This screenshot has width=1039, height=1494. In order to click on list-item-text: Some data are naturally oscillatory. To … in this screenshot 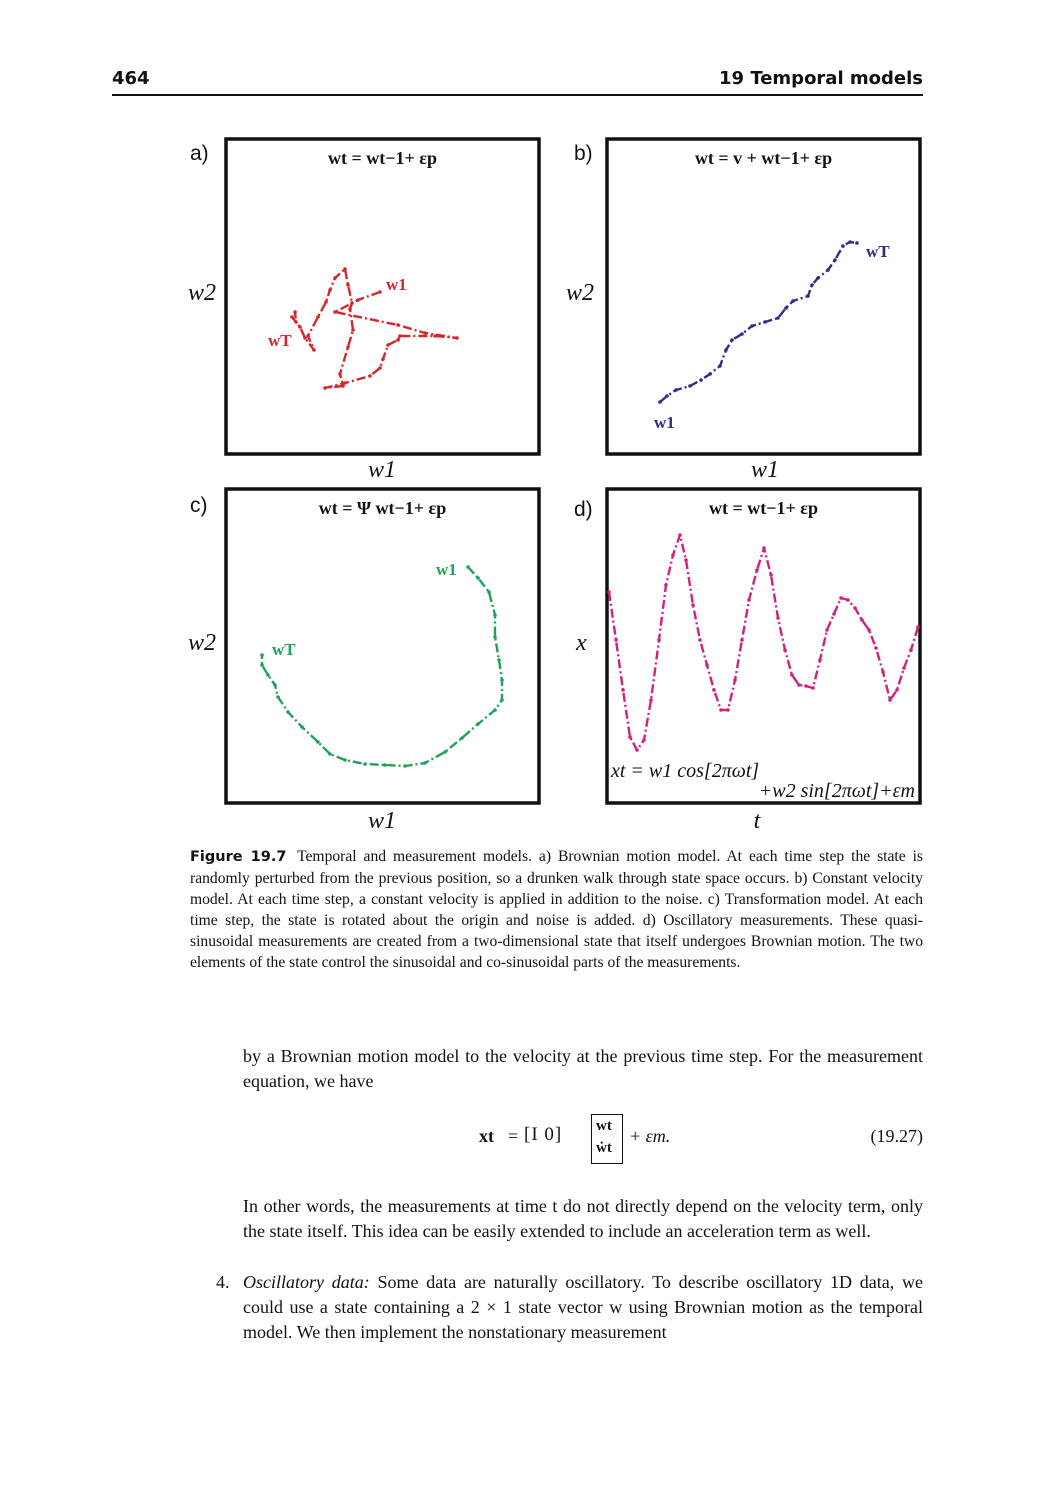, I will do `click(583, 1307)`.